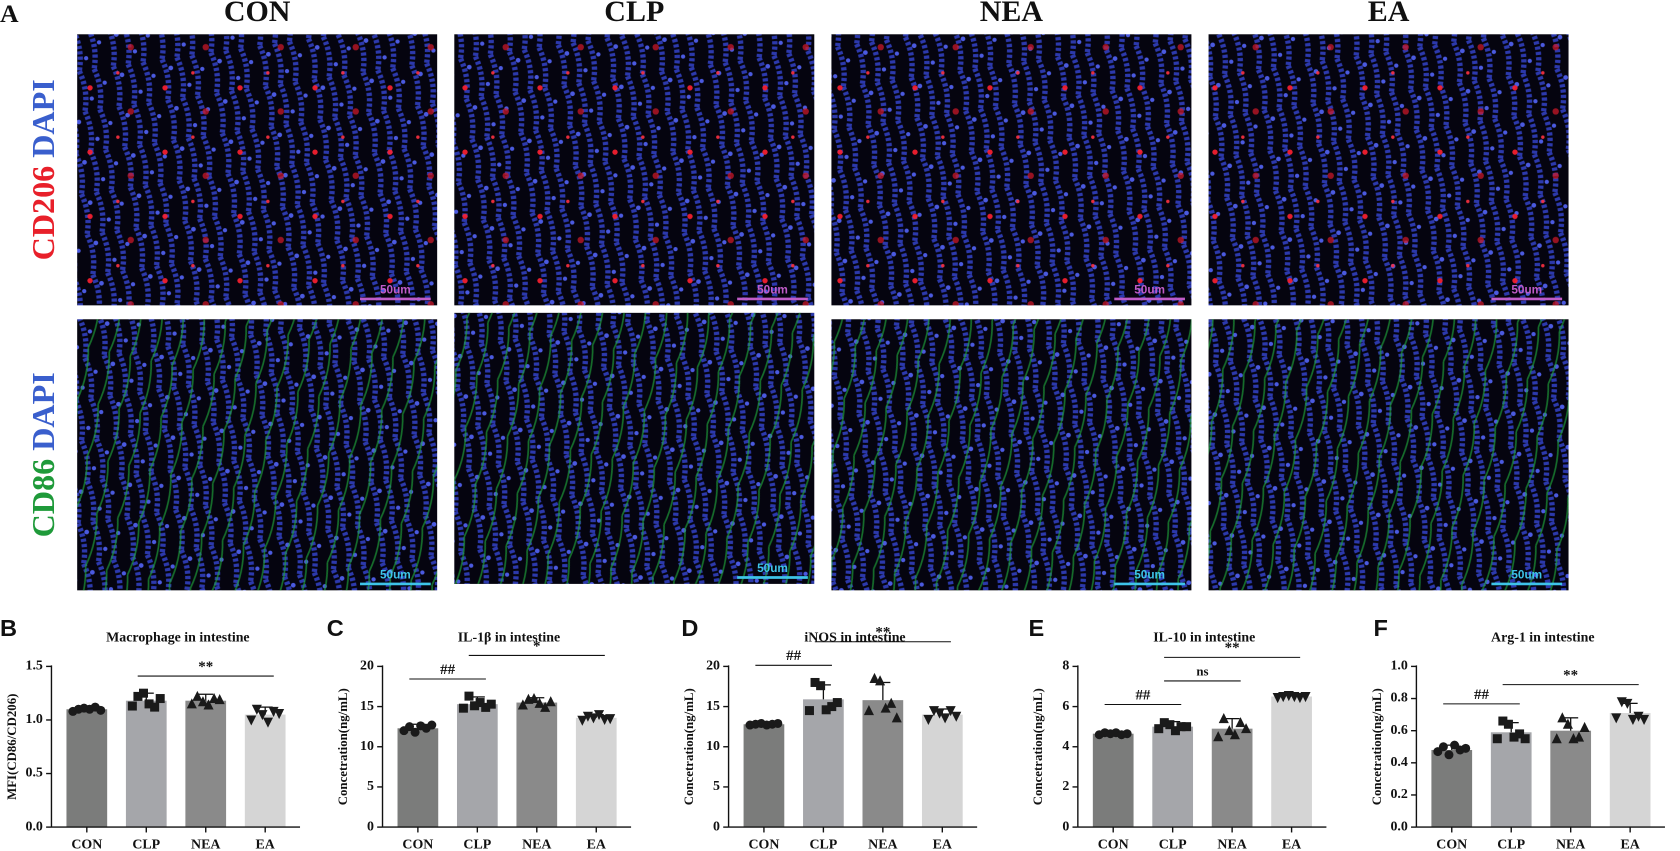 The height and width of the screenshot is (851, 1680). What do you see at coordinates (1037, 628) in the screenshot?
I see `panel-label: E` at bounding box center [1037, 628].